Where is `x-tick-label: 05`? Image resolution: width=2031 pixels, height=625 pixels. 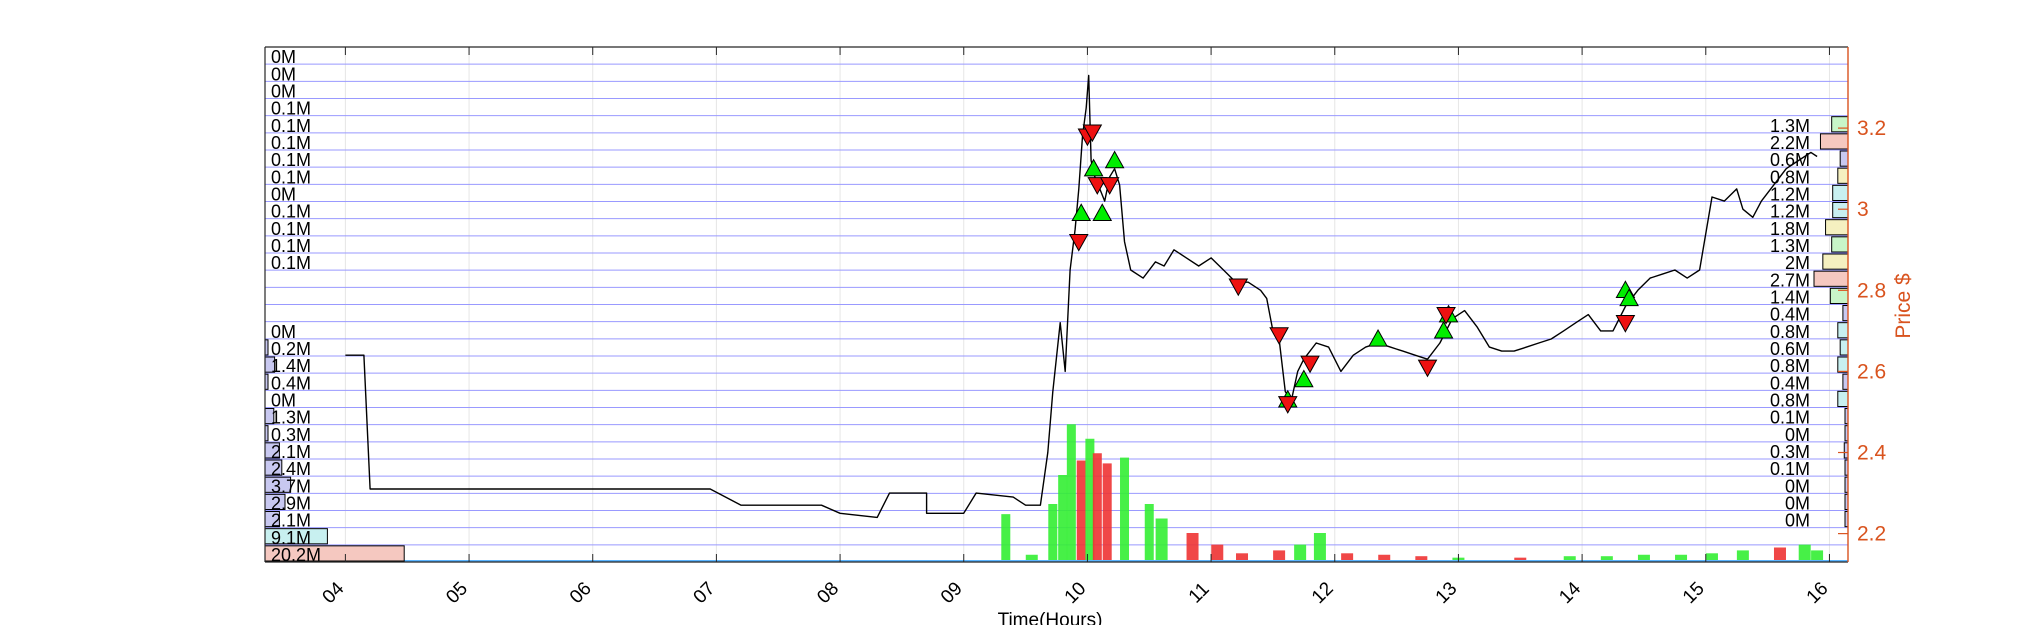 x-tick-label: 05 is located at coordinates (457, 593).